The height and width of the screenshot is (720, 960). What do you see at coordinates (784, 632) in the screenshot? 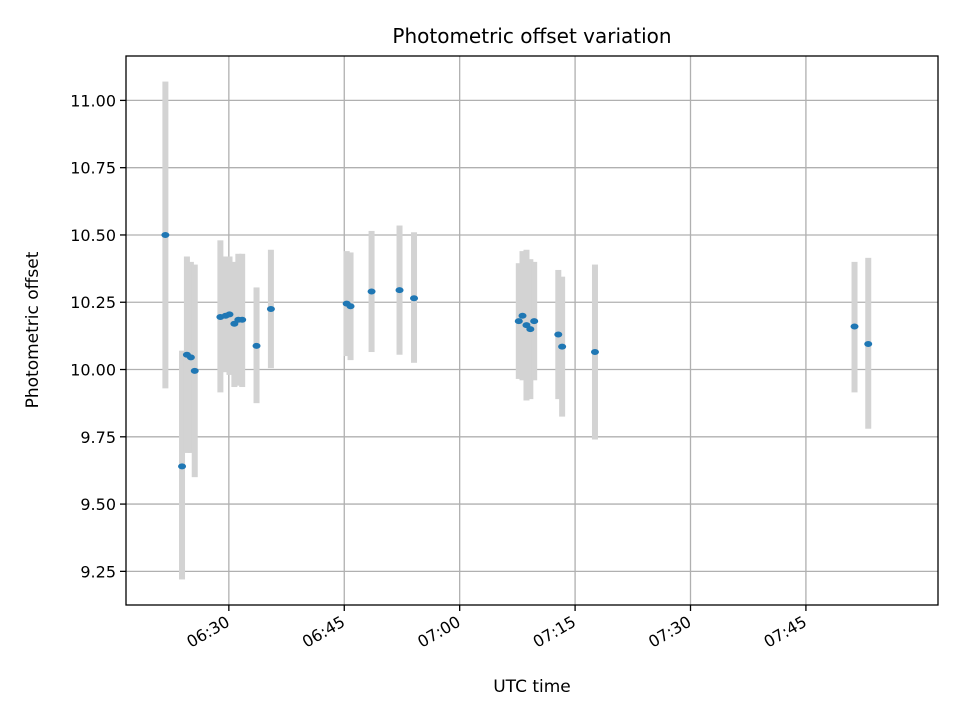
I see `x-tick-label-5: 07:45` at bounding box center [784, 632].